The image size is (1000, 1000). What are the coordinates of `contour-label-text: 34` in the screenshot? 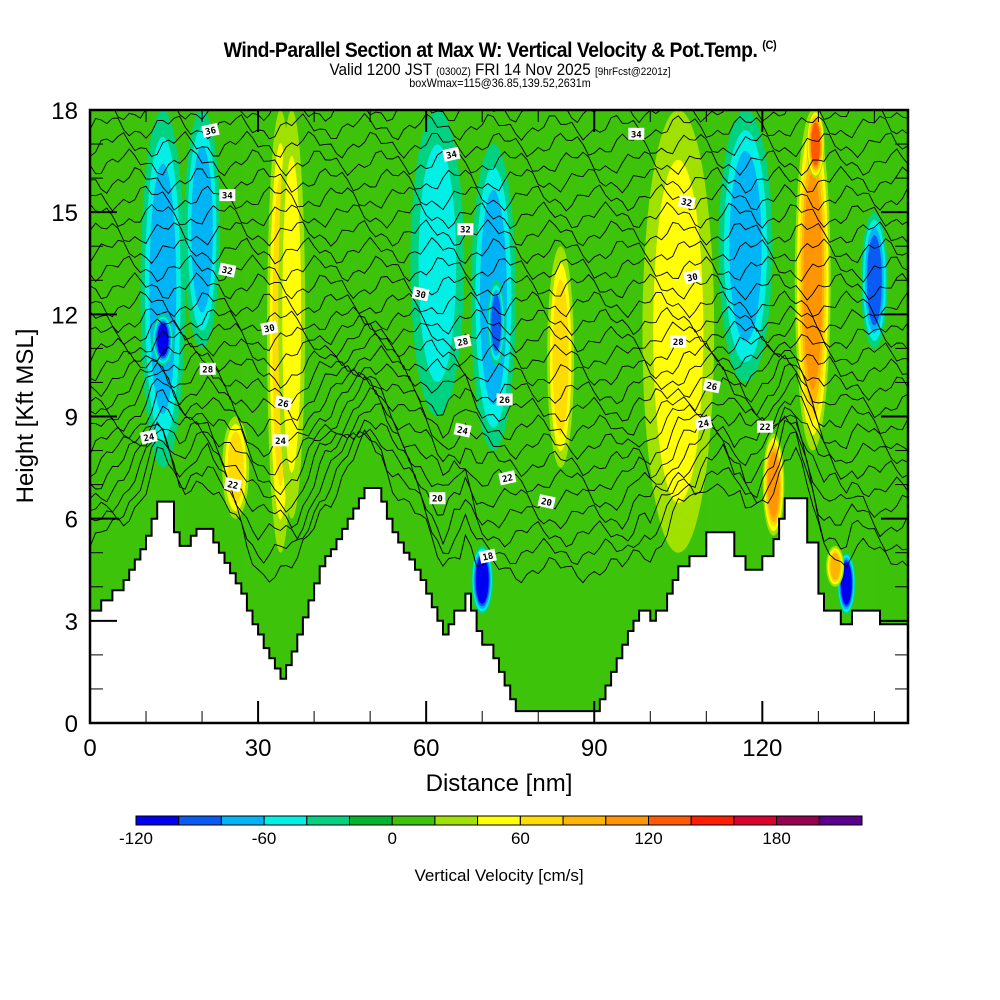 It's located at (636, 135).